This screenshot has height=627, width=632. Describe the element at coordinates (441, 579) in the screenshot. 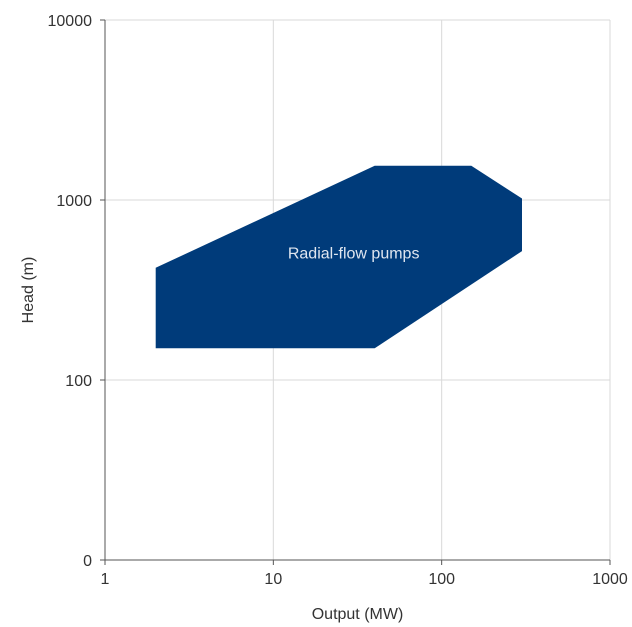

I see `x-tick-label: 100` at that location.